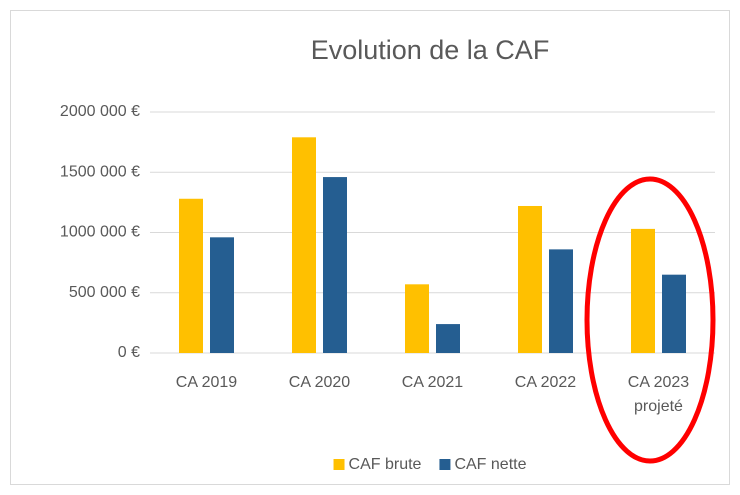 The width and height of the screenshot is (740, 495). I want to click on y-tick-label: 2000 000 €, so click(100, 111).